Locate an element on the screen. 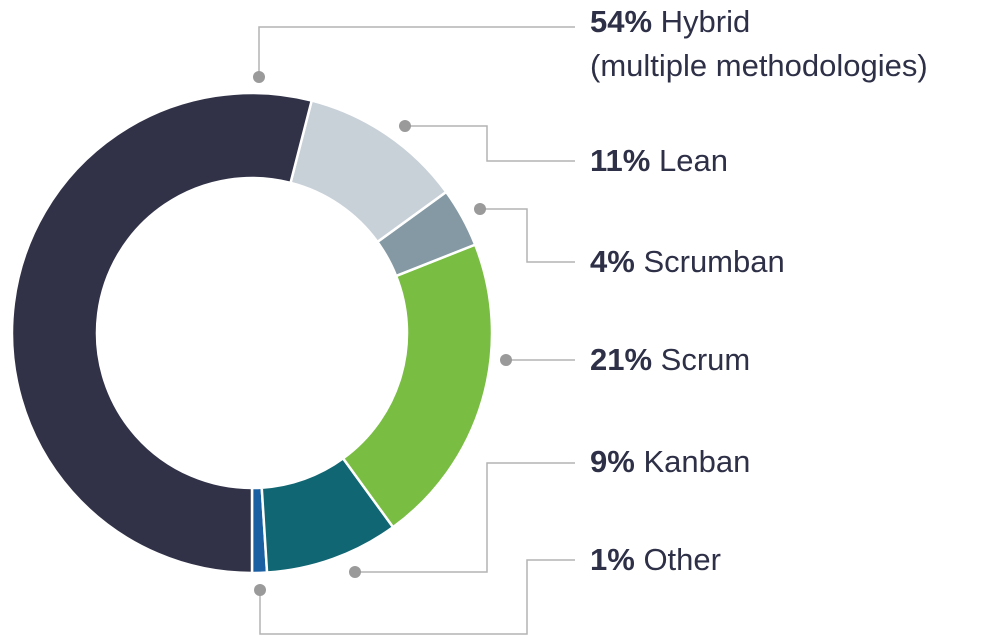 Image resolution: width=1000 pixels, height=638 pixels. value-label: 9% is located at coordinates (612, 461).